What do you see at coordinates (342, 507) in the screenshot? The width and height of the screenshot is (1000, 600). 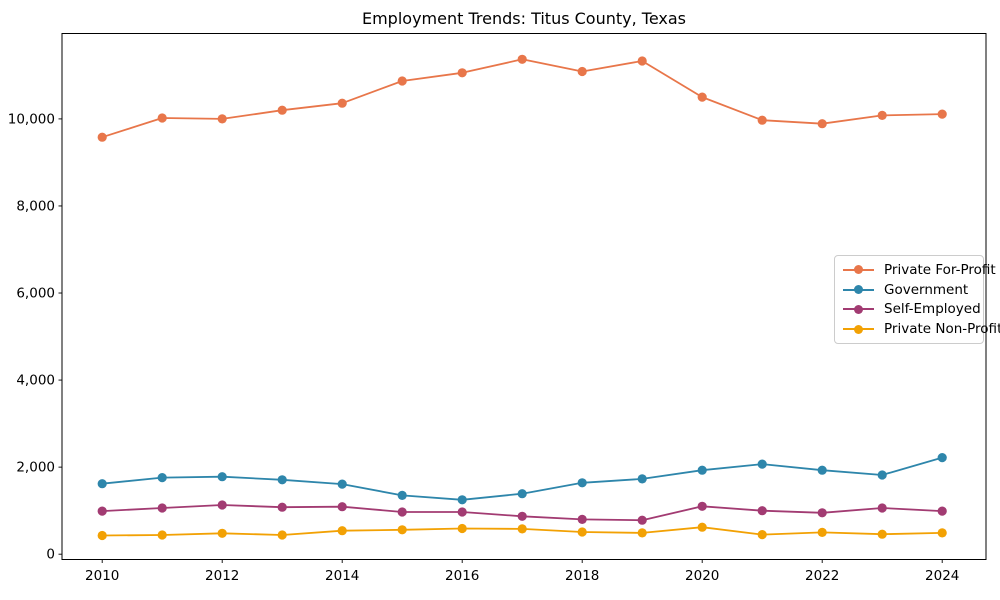 I see `data-point-self-employed-2014` at bounding box center [342, 507].